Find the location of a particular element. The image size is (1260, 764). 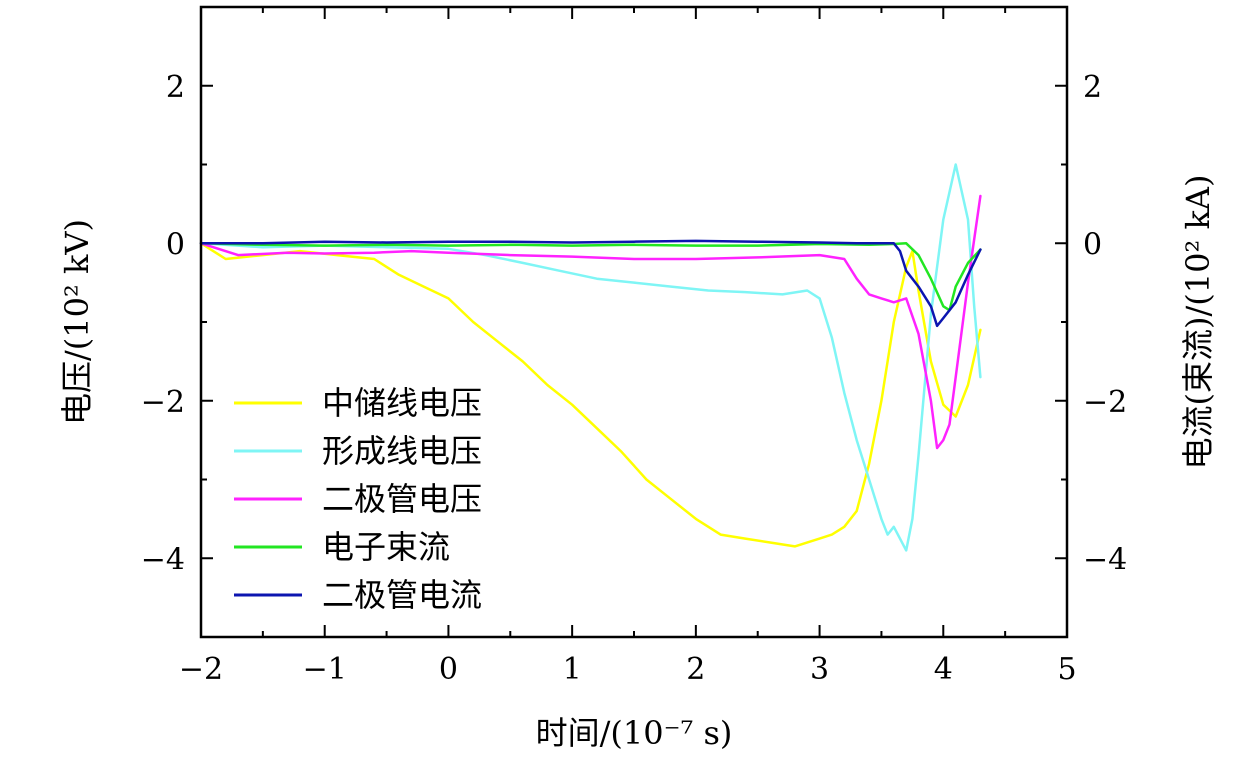

legend-label-4: 电子束流 is located at coordinates (386, 547).